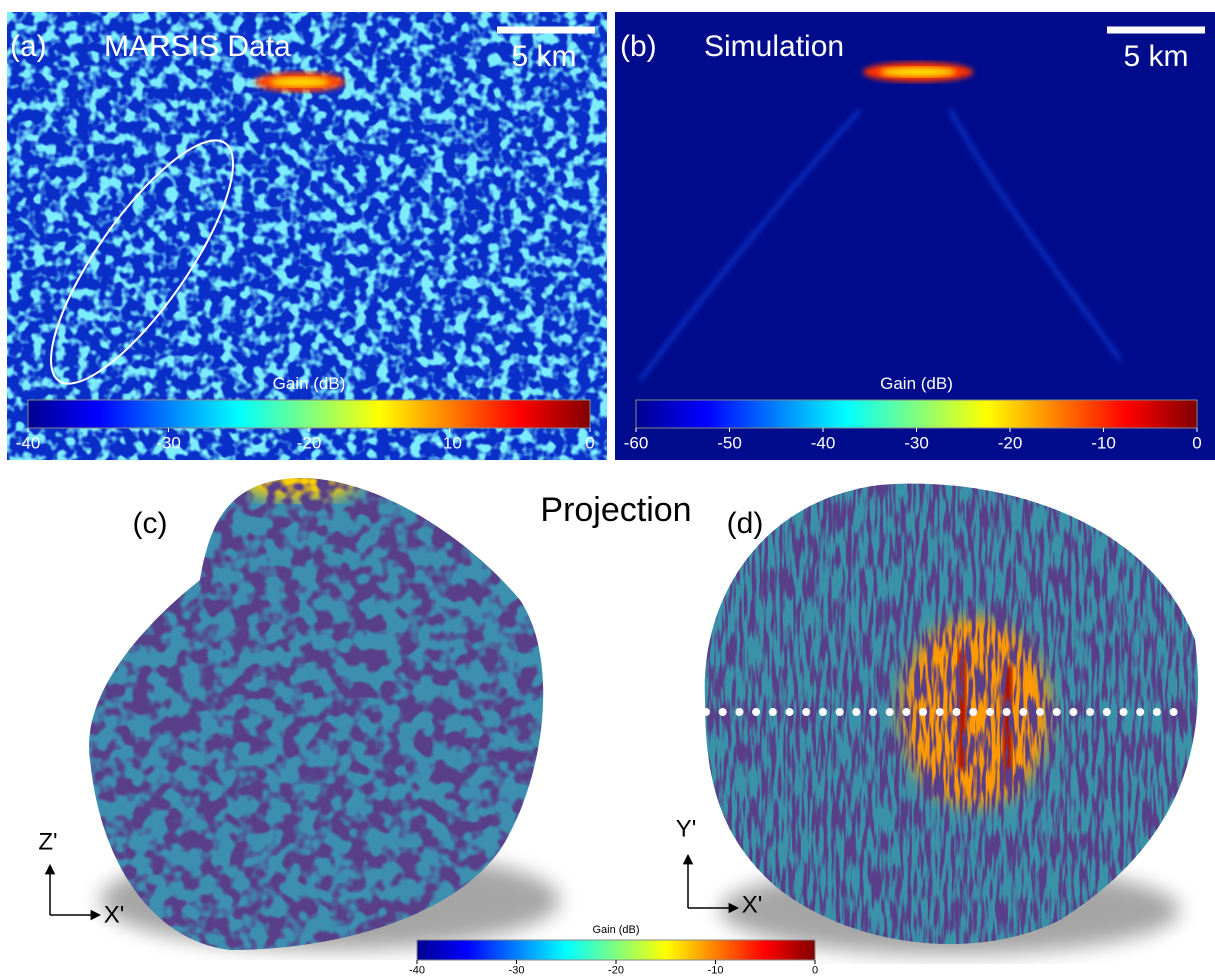 The image size is (1215, 979). I want to click on echo-trace, so click(880, 245).